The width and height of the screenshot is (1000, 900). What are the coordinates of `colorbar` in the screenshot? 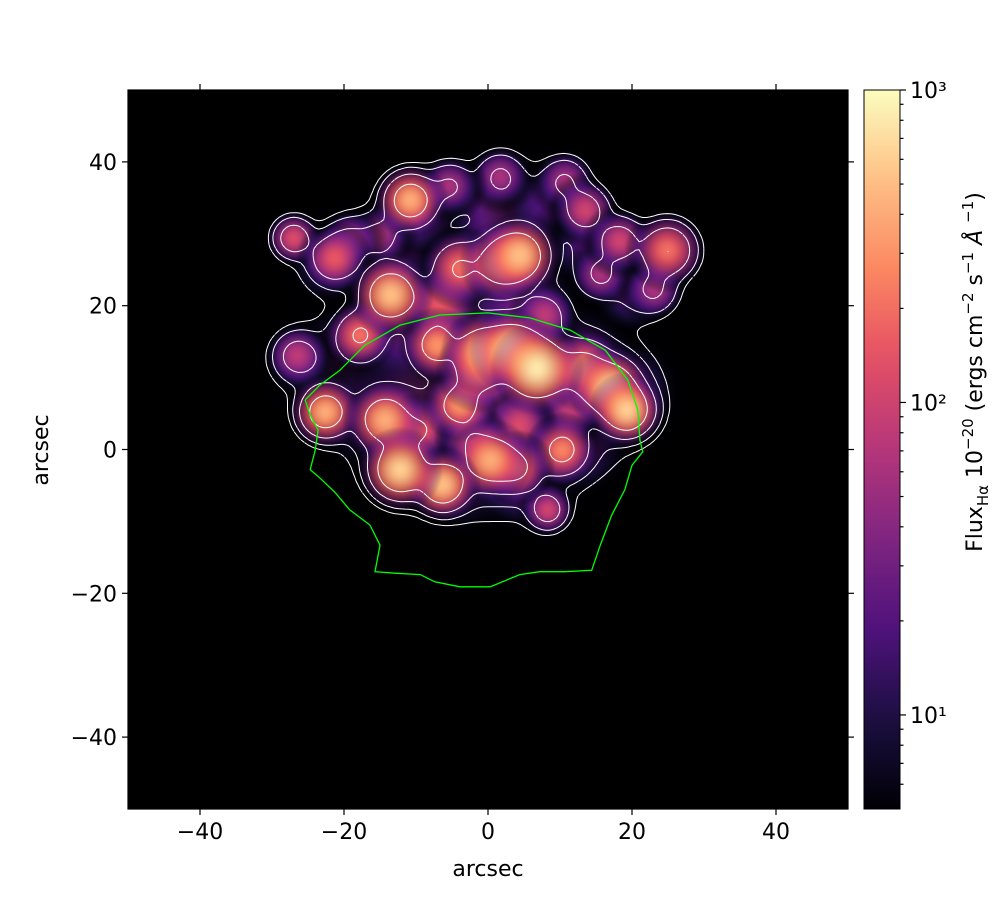 It's located at (882, 449).